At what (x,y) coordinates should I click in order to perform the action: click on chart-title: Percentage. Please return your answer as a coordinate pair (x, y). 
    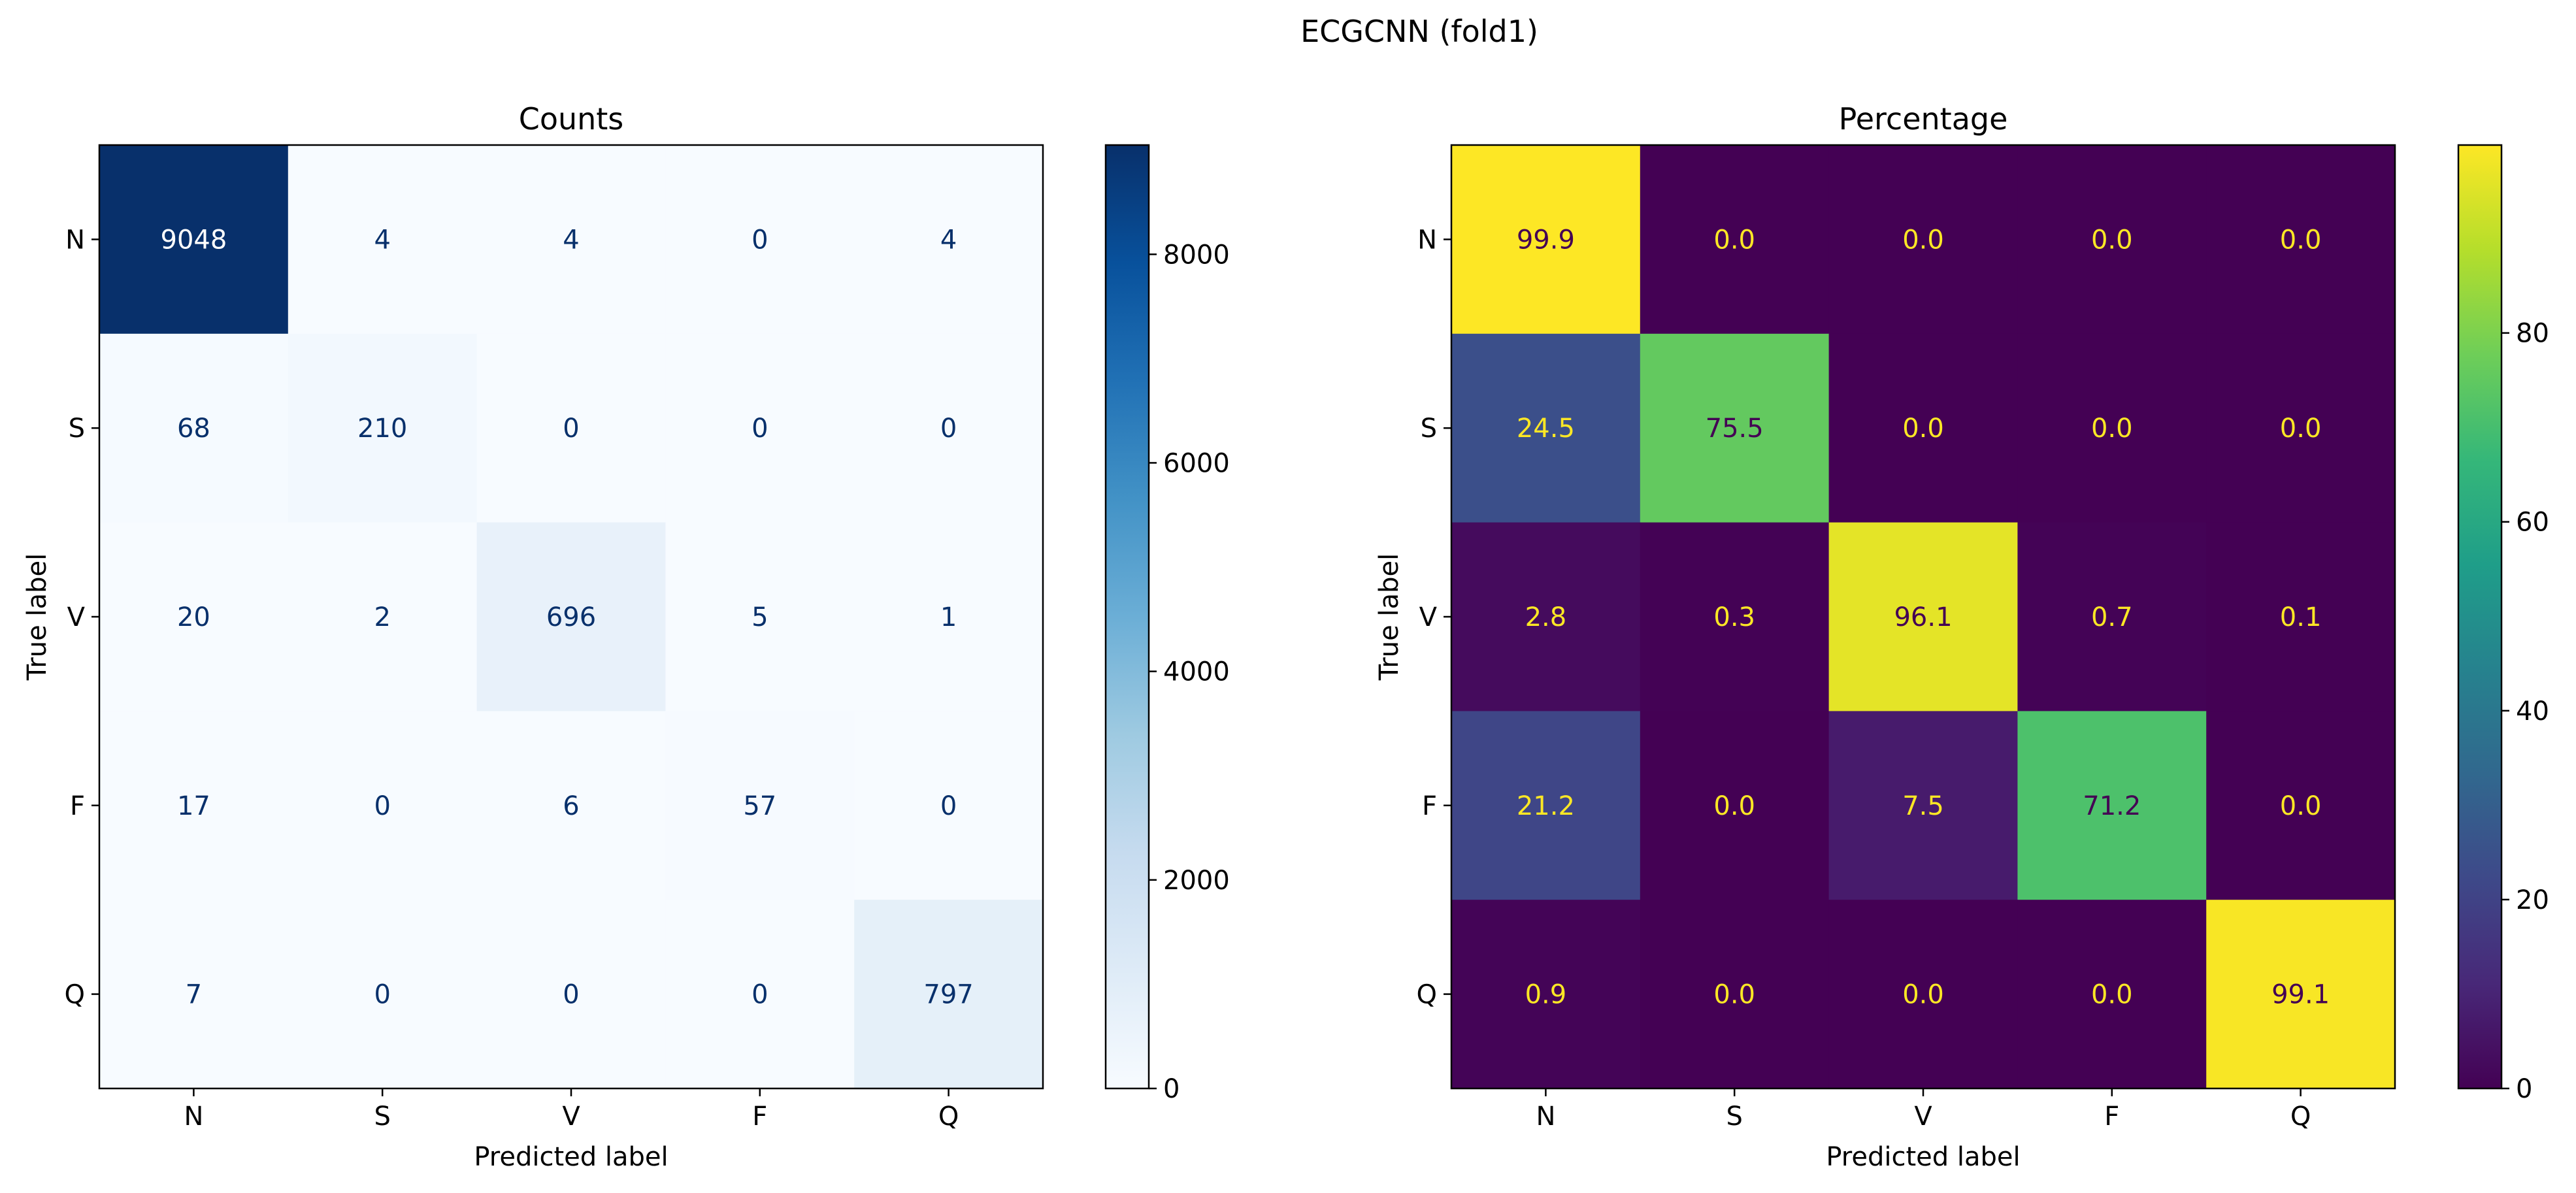
    Looking at the image, I should click on (1923, 119).